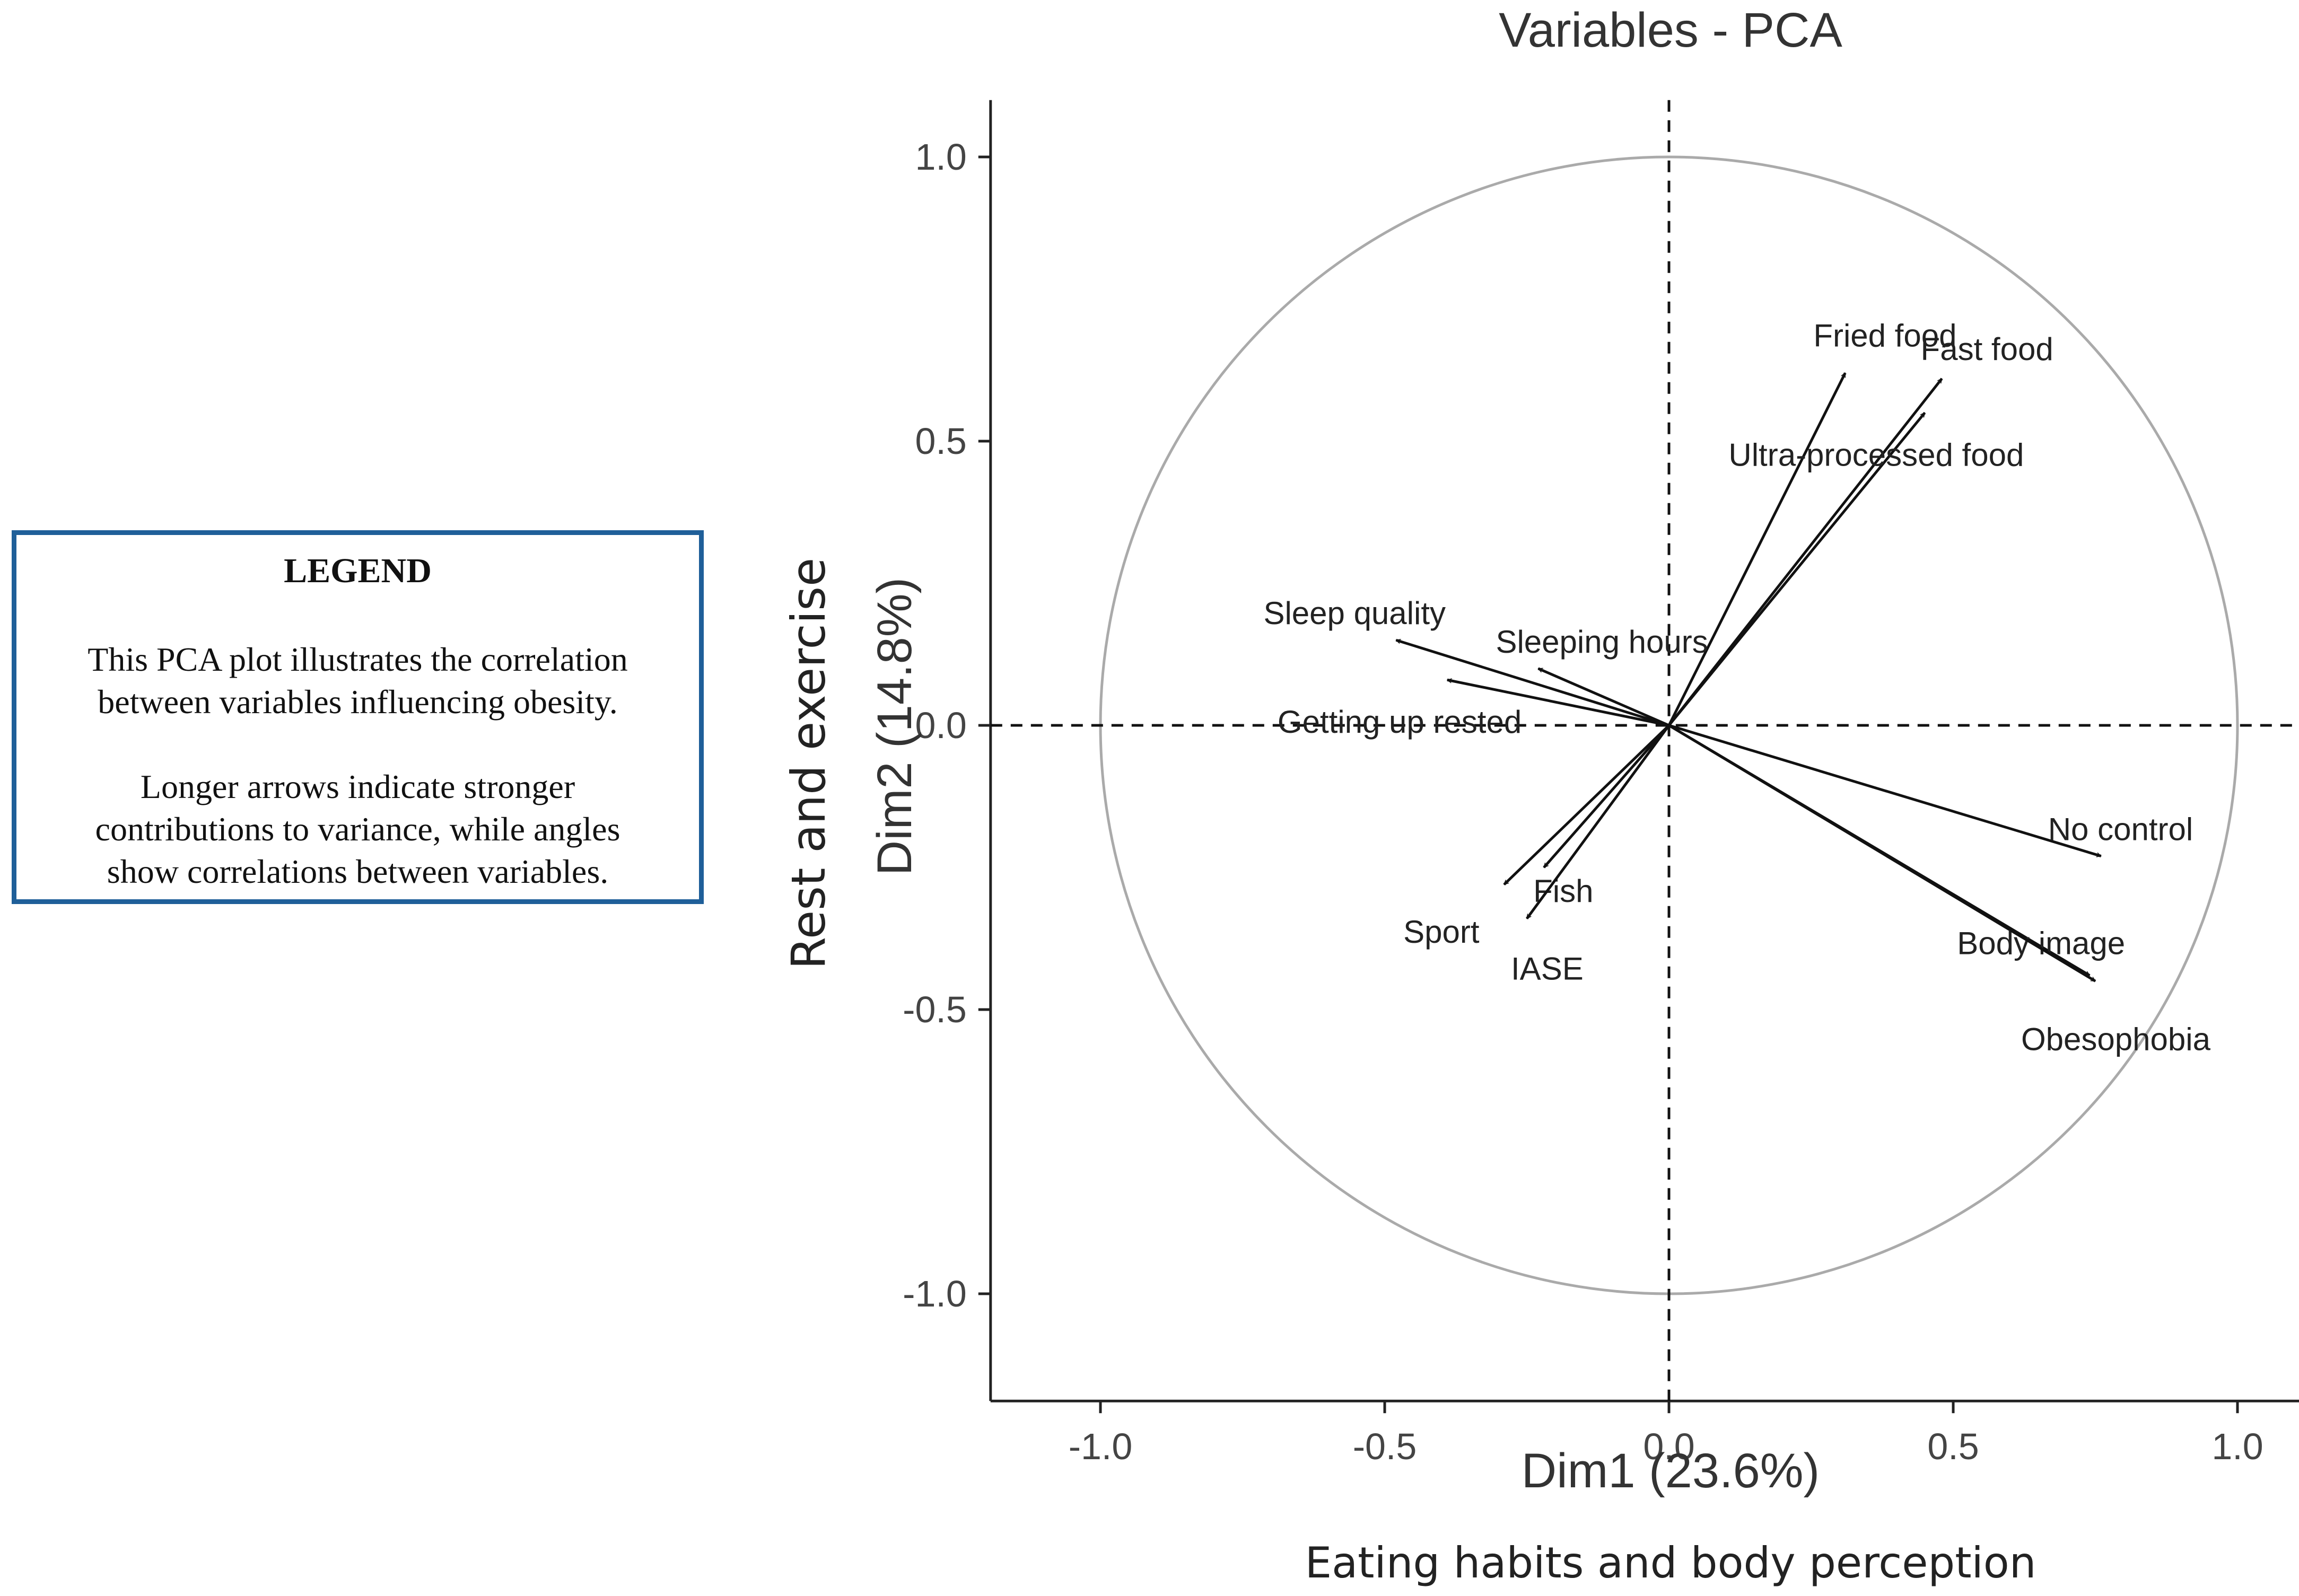 The height and width of the screenshot is (1596, 2299). I want to click on x-tick-label: -1.0, so click(1101, 1446).